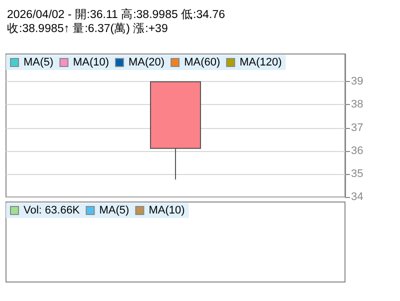 The width and height of the screenshot is (400, 301). Describe the element at coordinates (52, 210) in the screenshot. I see `legend-label: Vol: 63.66K` at that location.